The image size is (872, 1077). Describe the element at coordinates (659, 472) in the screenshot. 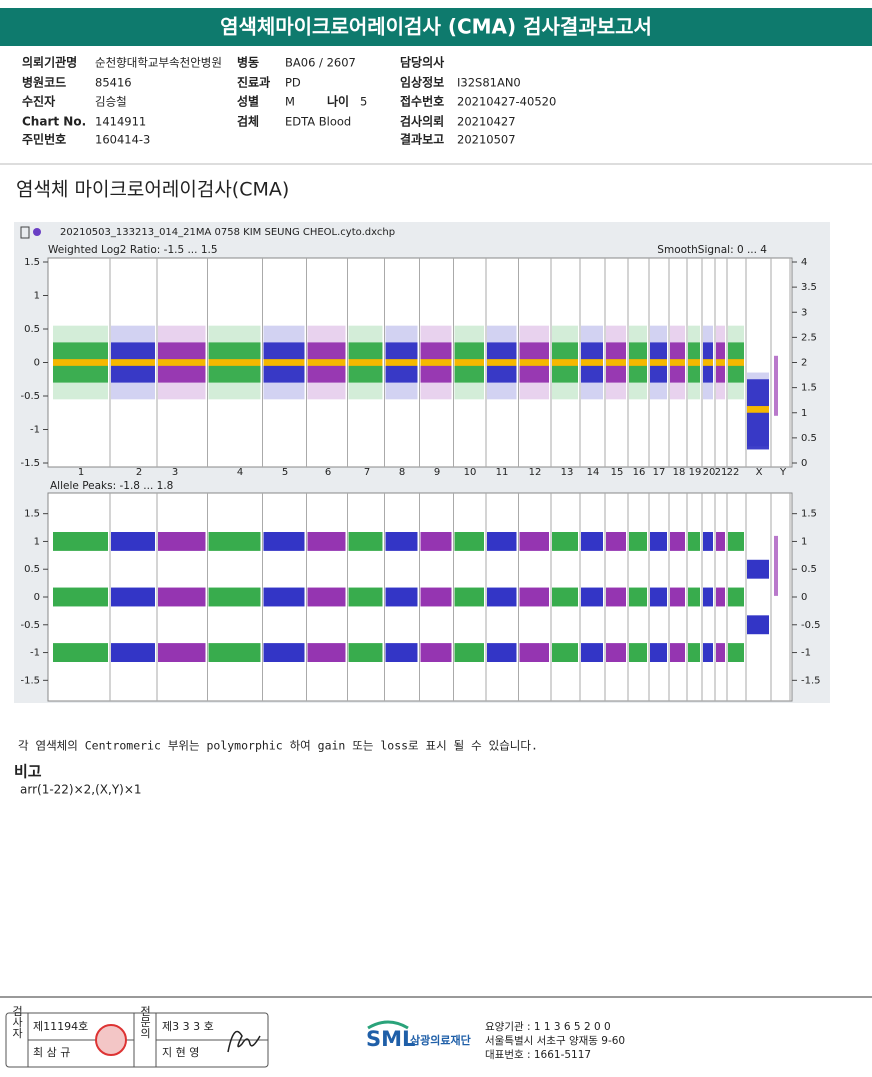

I see `chrom-label: 17` at that location.